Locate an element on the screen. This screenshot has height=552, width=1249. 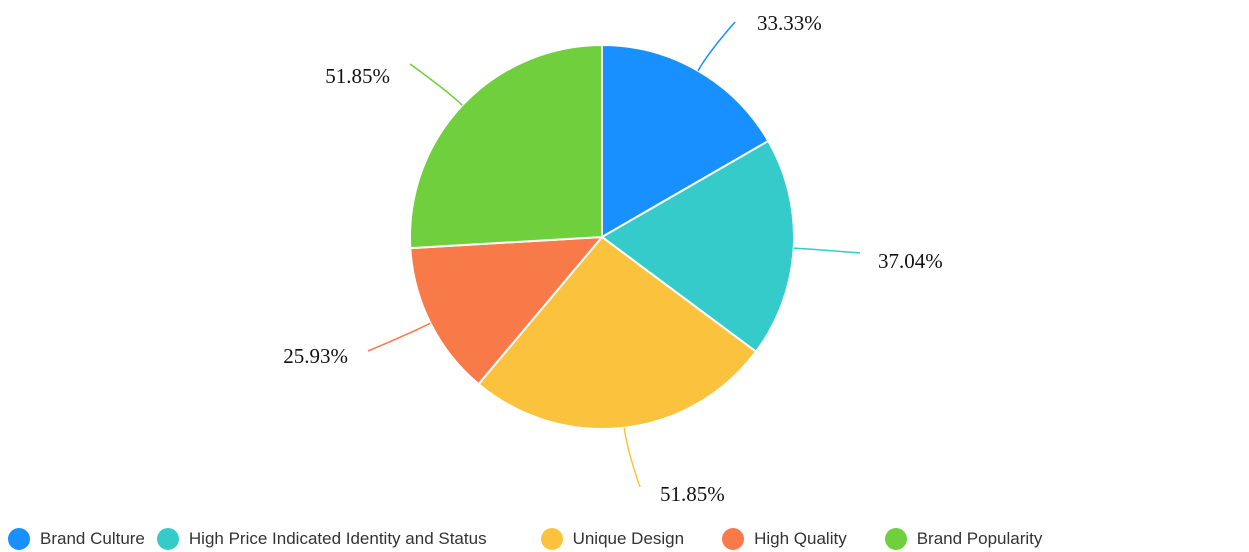
data-label: 37.04% is located at coordinates (910, 261).